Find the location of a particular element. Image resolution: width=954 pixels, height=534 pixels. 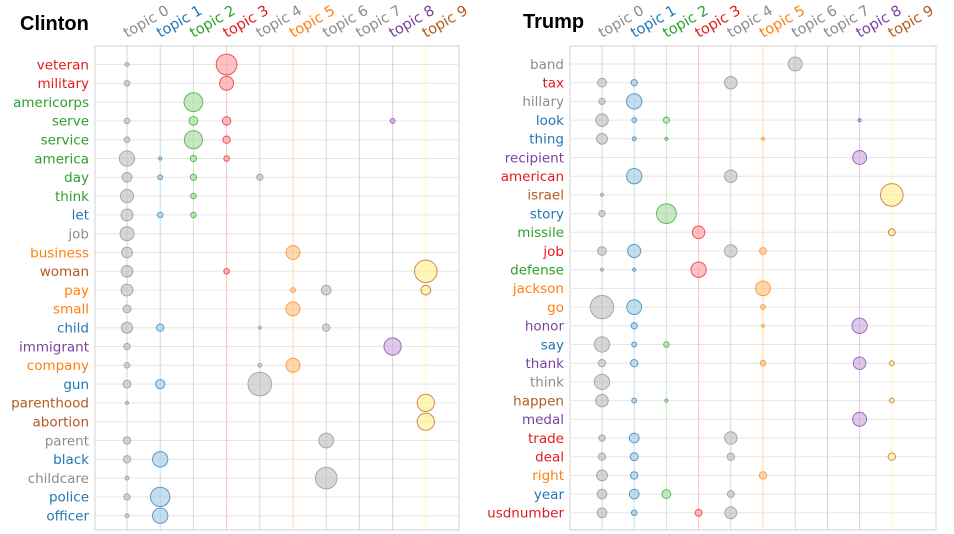

word-label: parenthood is located at coordinates (50, 404).